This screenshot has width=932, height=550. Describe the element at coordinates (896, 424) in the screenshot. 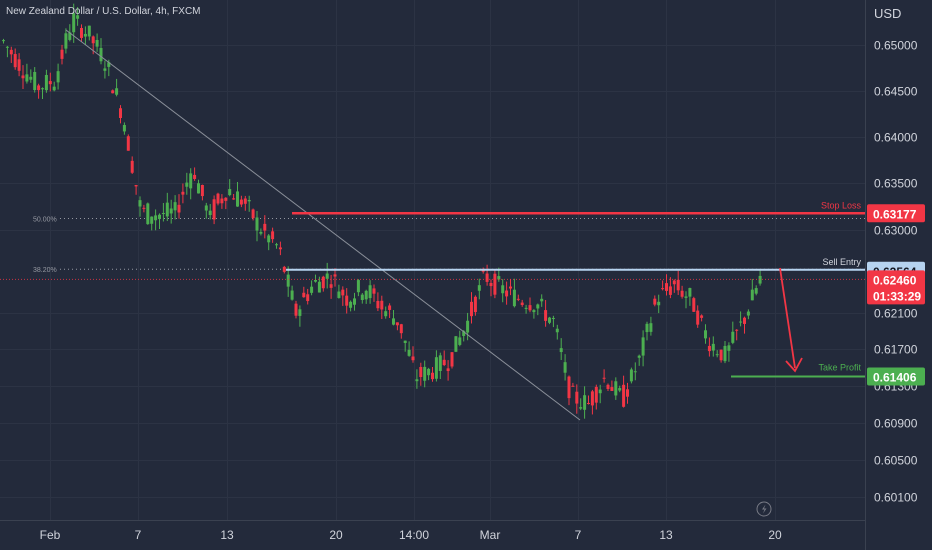

I see `price-tick-label: 0.60900` at that location.